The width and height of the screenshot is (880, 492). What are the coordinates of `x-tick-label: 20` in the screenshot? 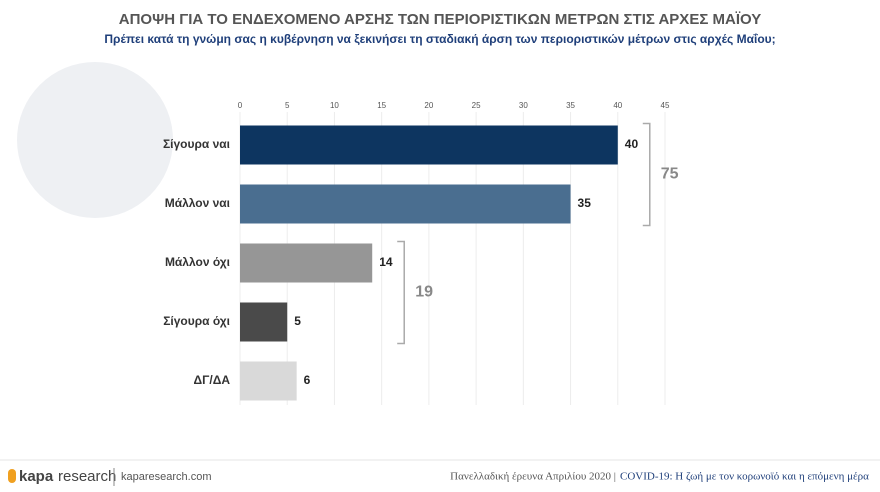 It's located at (428, 105).